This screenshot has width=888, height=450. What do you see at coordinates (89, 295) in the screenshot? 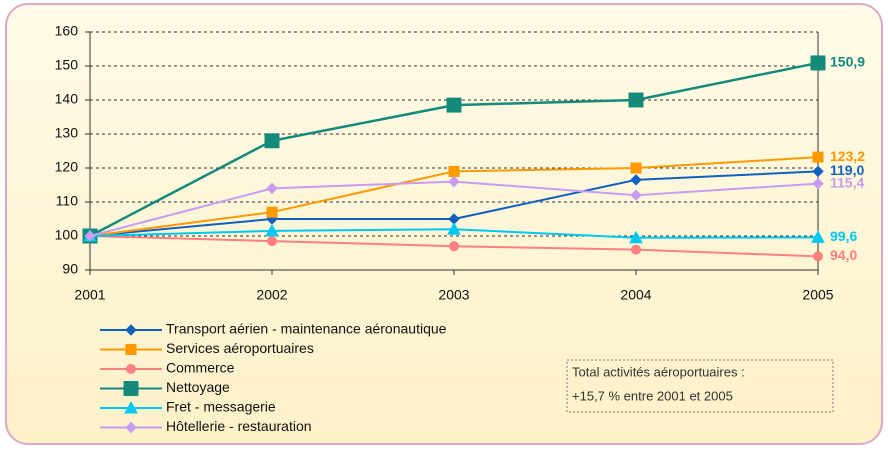
I see `x-tick-label: 2001` at bounding box center [89, 295].